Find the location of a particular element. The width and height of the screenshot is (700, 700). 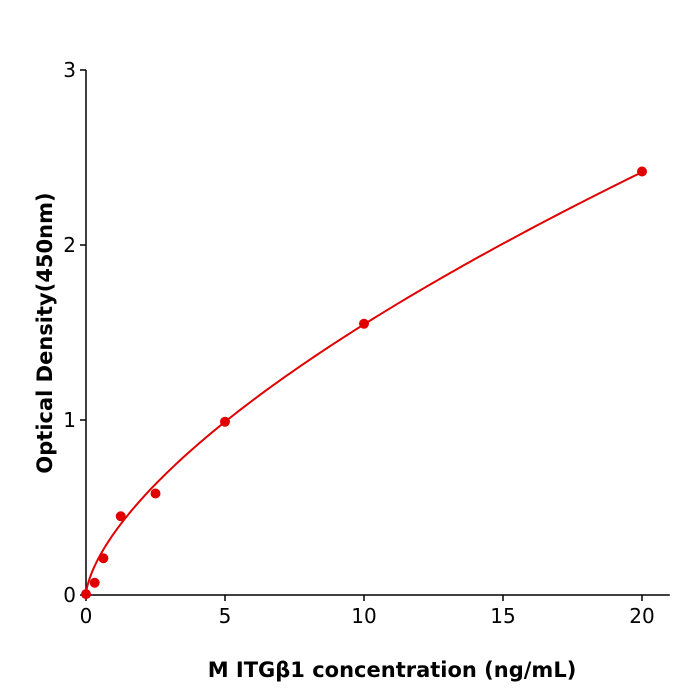

y-tick-label: 0 is located at coordinates (69, 595).